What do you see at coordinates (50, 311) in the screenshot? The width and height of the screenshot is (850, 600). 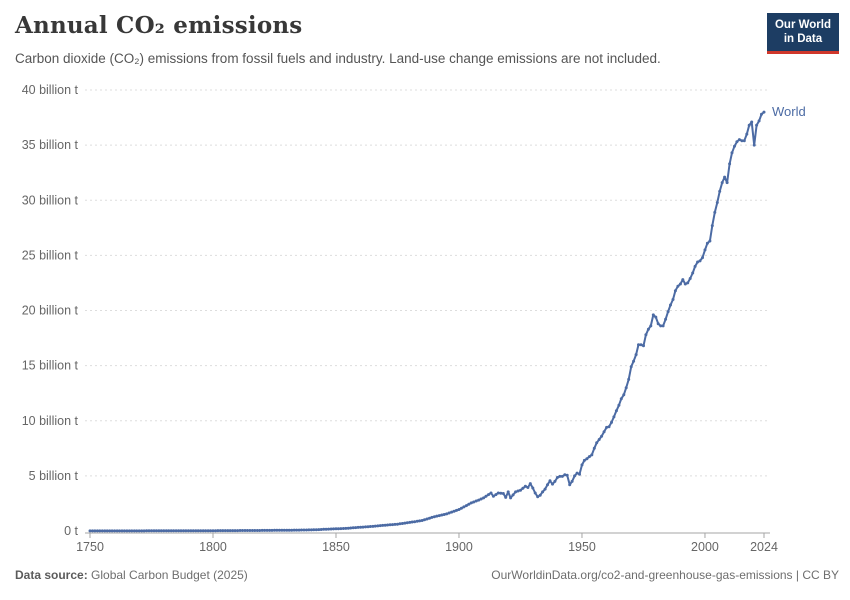 I see `y-tick-label: 20 billion t` at bounding box center [50, 311].